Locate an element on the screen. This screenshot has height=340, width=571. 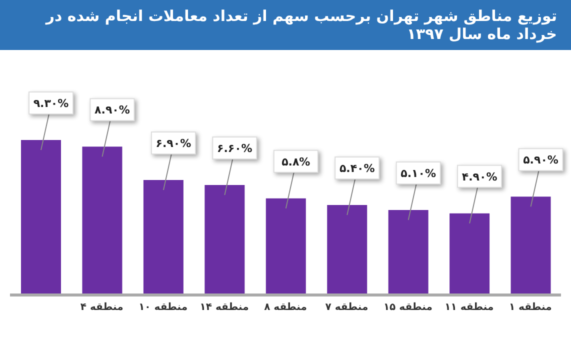
data-label: ۶.۶۰% is located at coordinates (234, 148).